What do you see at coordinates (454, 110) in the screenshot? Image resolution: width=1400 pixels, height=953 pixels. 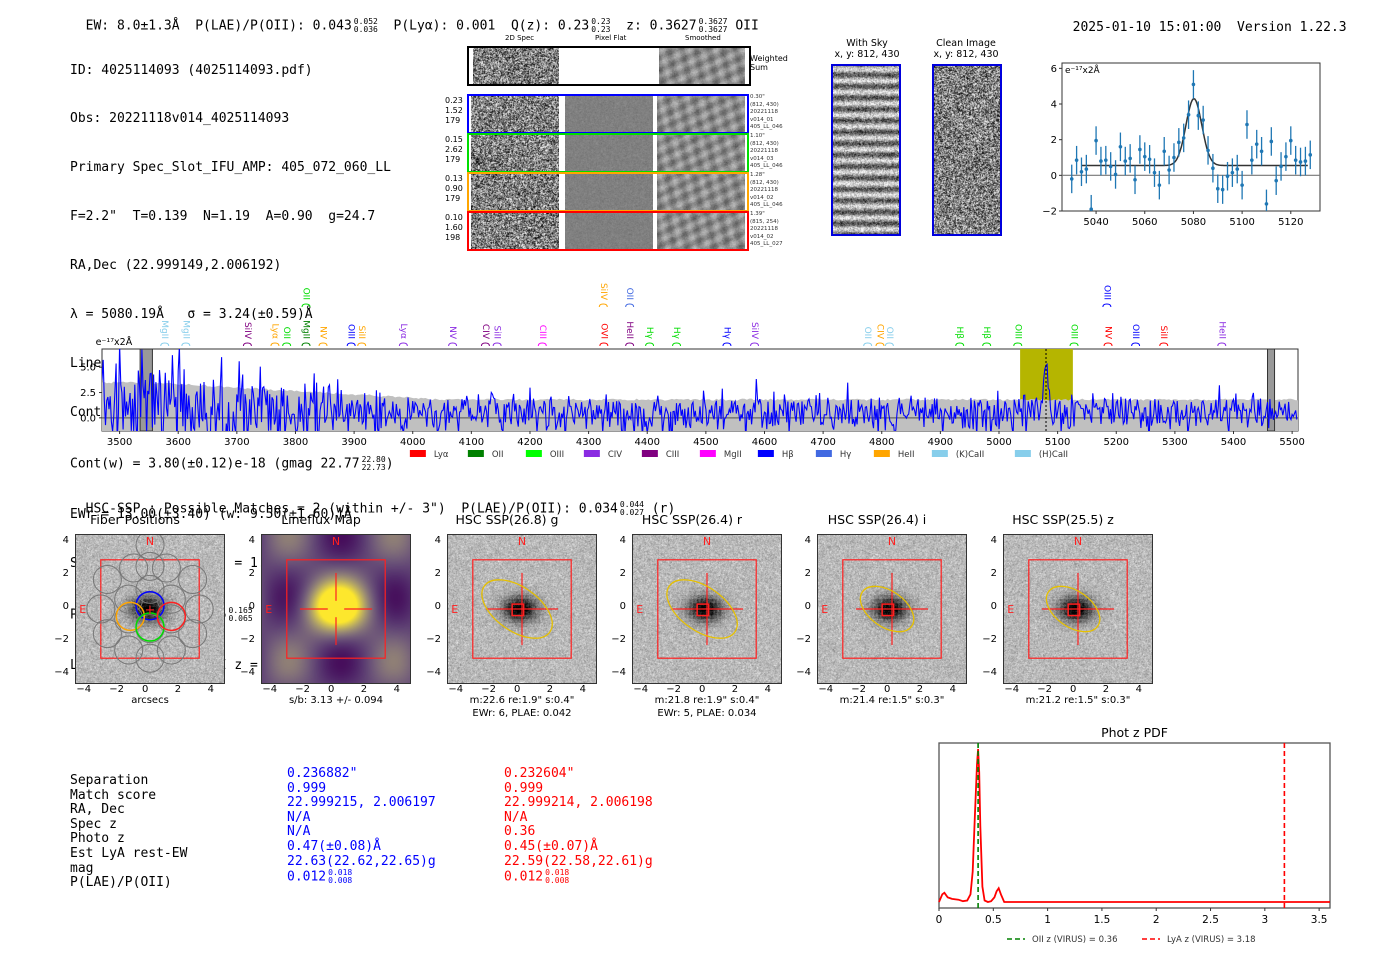 I see `row-left-stats: 0.23 1.52 179` at bounding box center [454, 110].